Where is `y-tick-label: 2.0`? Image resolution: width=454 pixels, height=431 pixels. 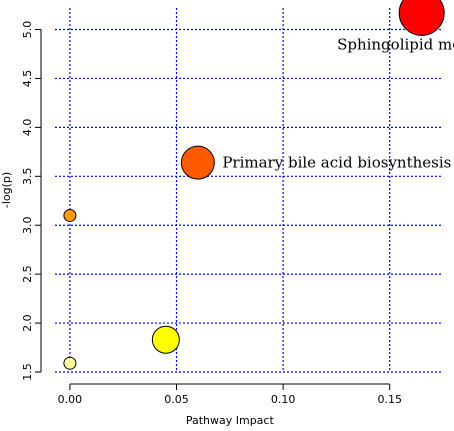
y-tick-label: 2.0 is located at coordinates (27, 323).